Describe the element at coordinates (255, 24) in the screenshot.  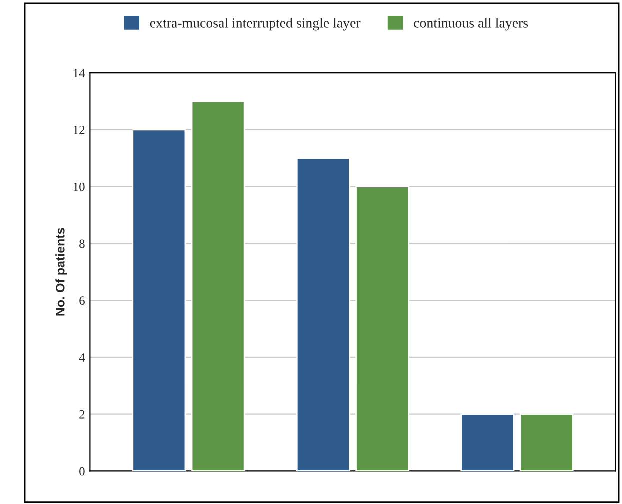
I see `legend-label: extra-mucosal interrupted single layer` at that location.